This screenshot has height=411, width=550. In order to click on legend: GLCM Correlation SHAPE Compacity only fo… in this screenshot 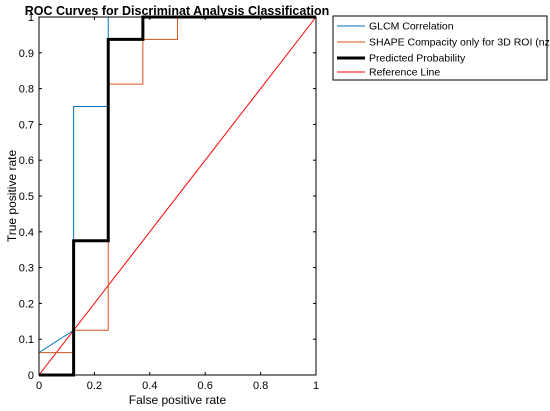, I will do `click(441, 48)`.